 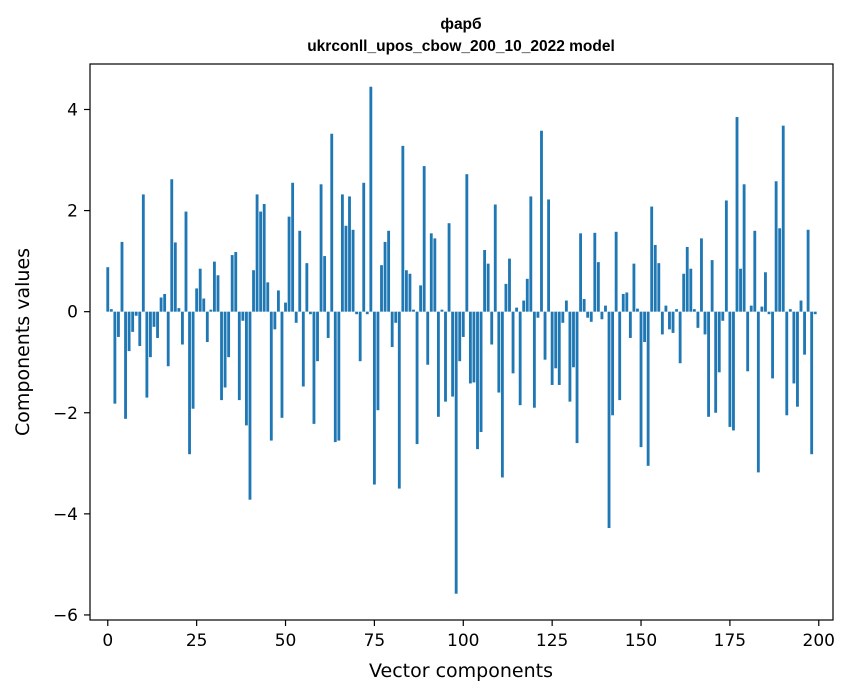 I want to click on y-tick-label: −6, so click(x=65, y=616).